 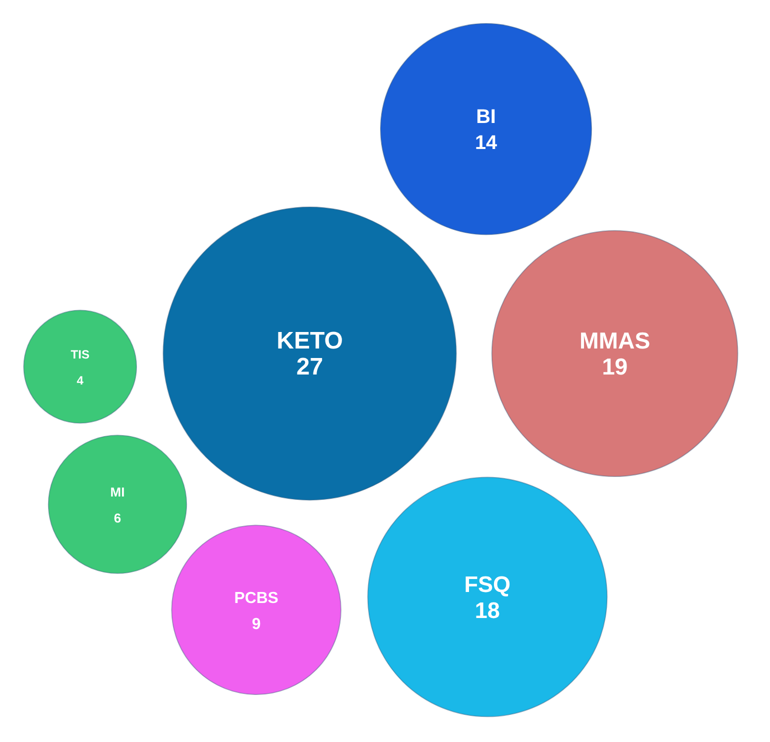 What do you see at coordinates (118, 518) in the screenshot?
I see `data-label: 6` at bounding box center [118, 518].